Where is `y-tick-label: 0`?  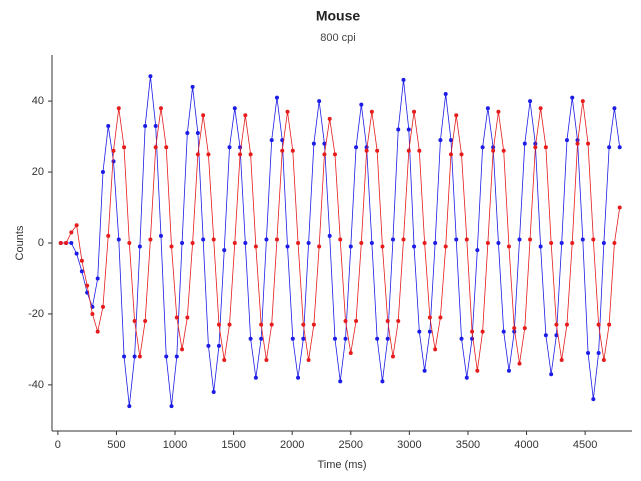 y-tick-label: 0 is located at coordinates (41, 243).